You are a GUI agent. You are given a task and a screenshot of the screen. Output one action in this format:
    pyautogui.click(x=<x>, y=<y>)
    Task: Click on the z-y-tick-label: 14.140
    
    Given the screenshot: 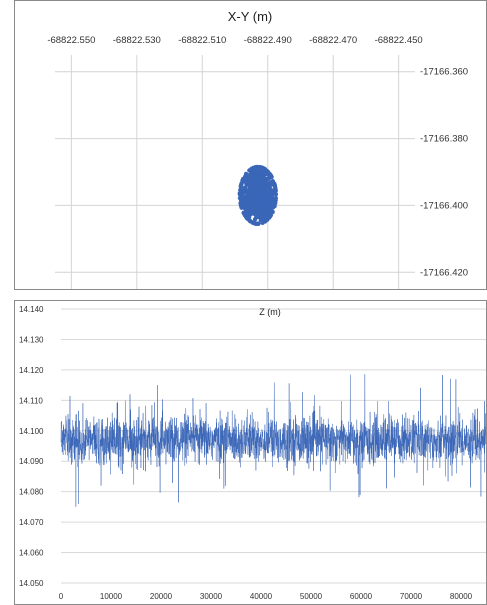 What is the action you would take?
    pyautogui.click(x=31, y=309)
    